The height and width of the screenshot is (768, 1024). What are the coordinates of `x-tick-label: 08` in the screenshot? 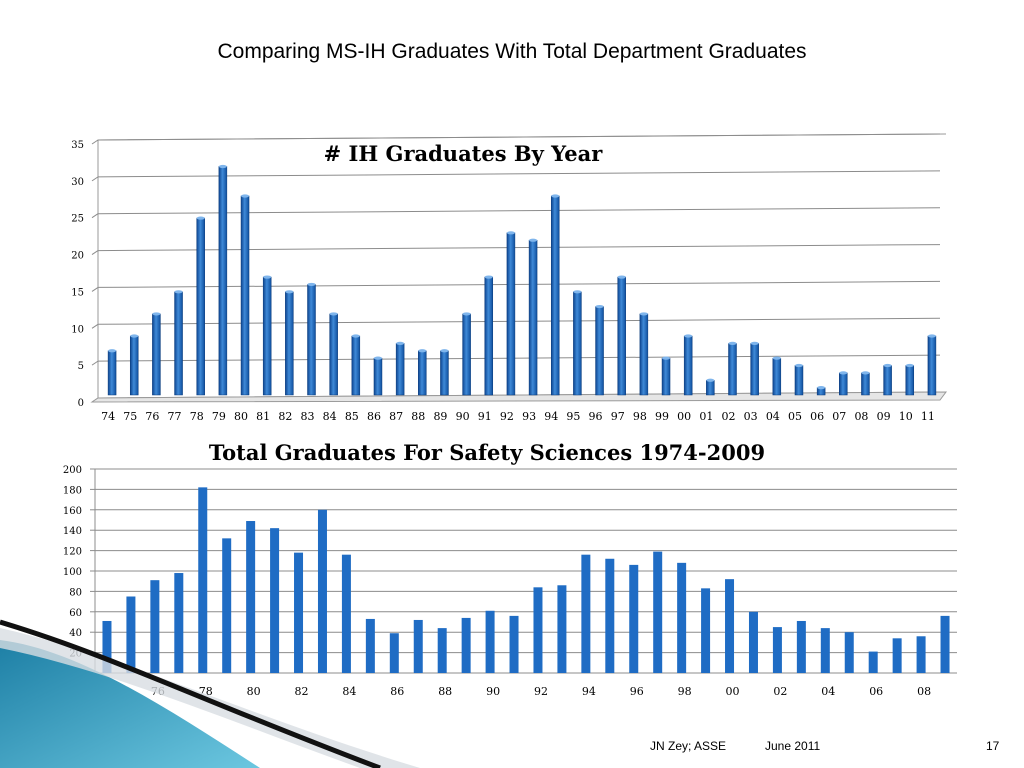 It's located at (924, 691).